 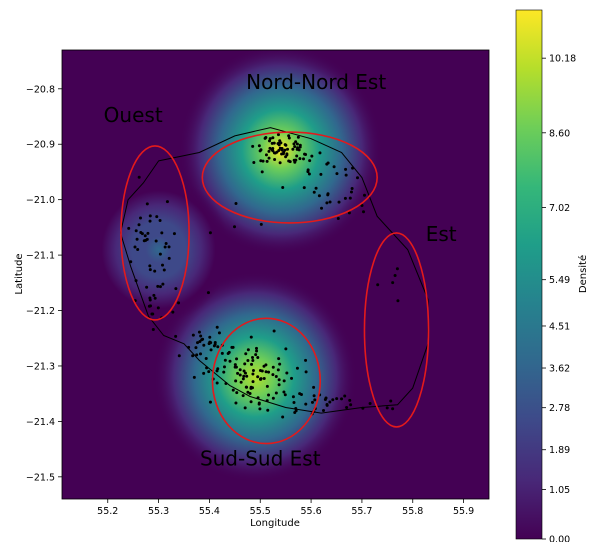 What do you see at coordinates (529, 274) in the screenshot?
I see `colorbar-gradient` at bounding box center [529, 274].